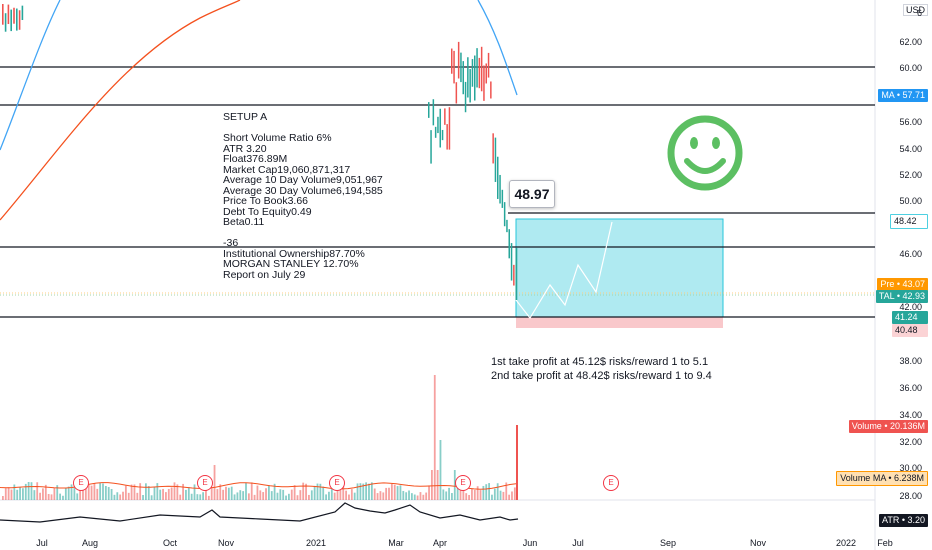  Describe the element at coordinates (882, 478) in the screenshot. I see `volume-ma-tag: Volume MA • 6.238M` at that location.